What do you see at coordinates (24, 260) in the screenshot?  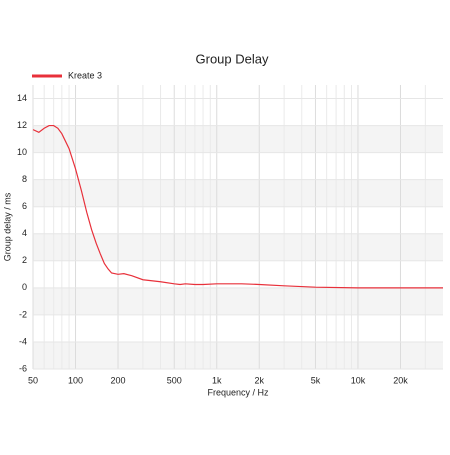 I see `y-tick-label: 2` at bounding box center [24, 260].